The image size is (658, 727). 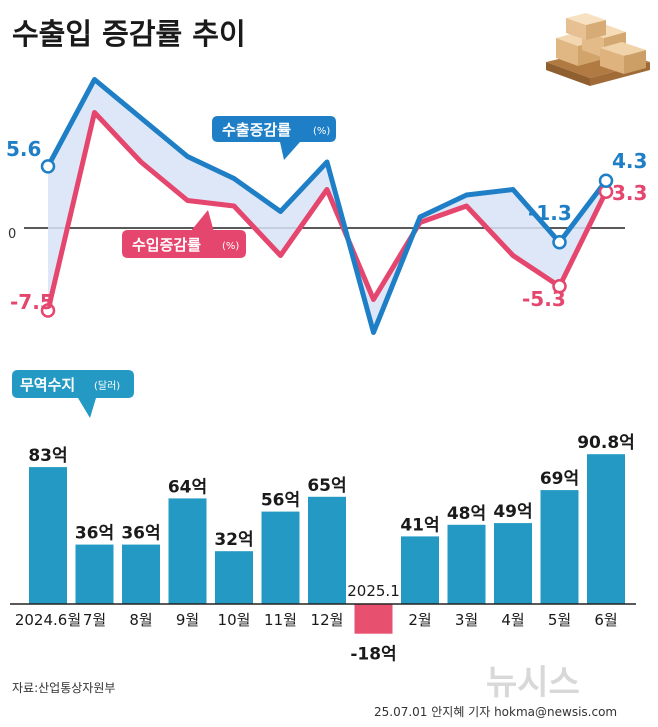 What do you see at coordinates (184, 234) in the screenshot?
I see `import-legend: 수입증감률 (%)` at bounding box center [184, 234].